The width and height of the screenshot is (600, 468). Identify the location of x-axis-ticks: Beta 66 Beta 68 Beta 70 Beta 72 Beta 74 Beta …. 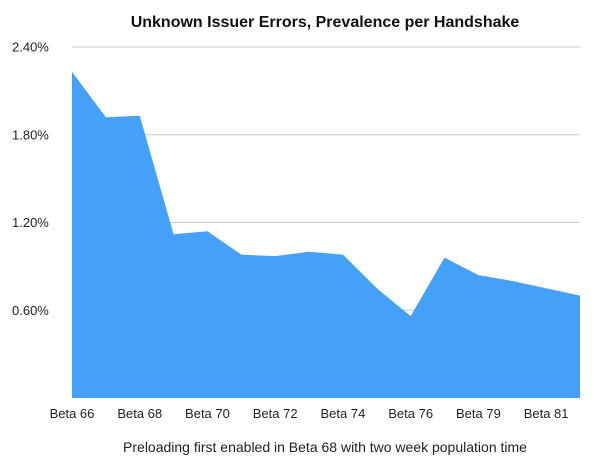
(309, 413).